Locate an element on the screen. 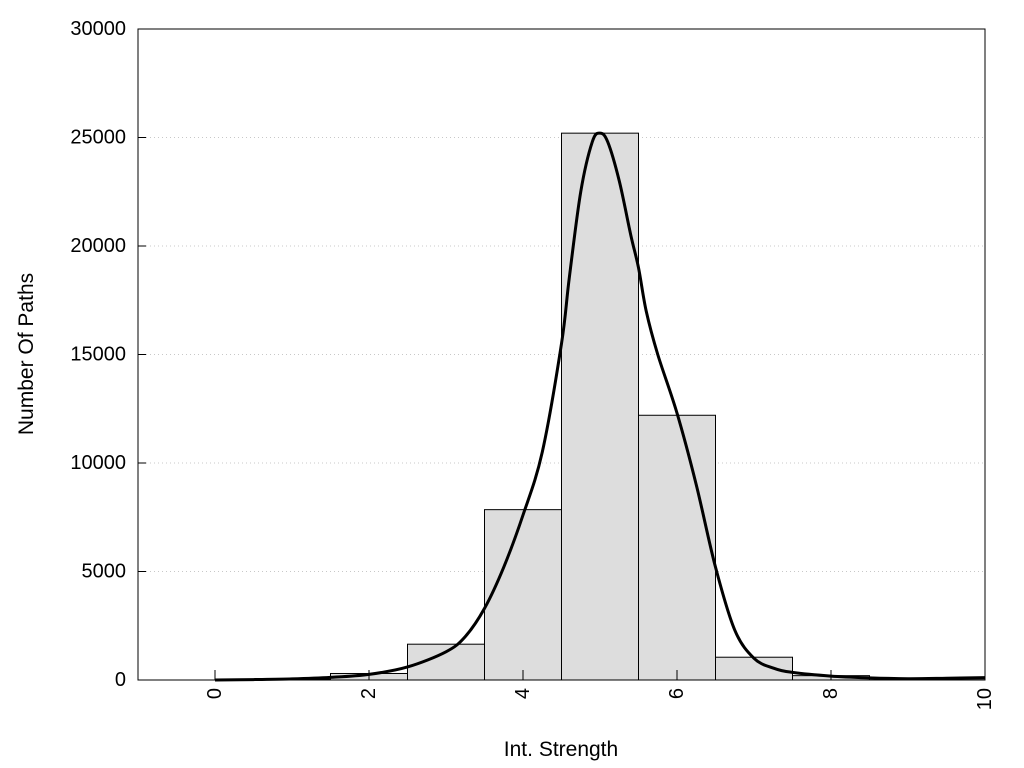  y-tick-label: 15000 is located at coordinates (98, 355).